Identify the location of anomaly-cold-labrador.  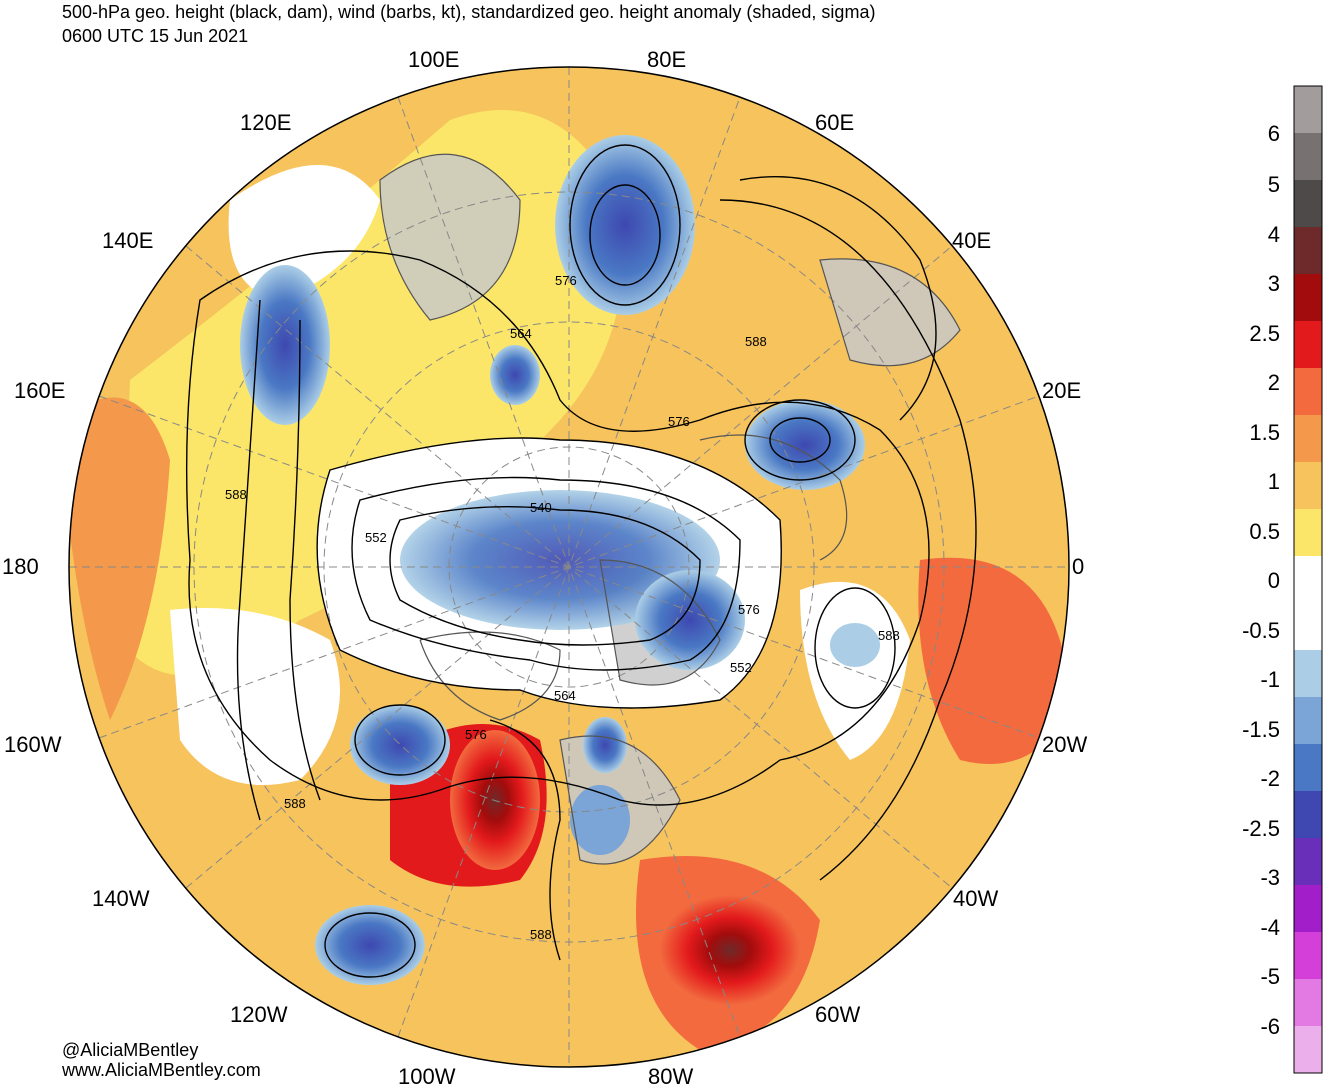
(605, 745).